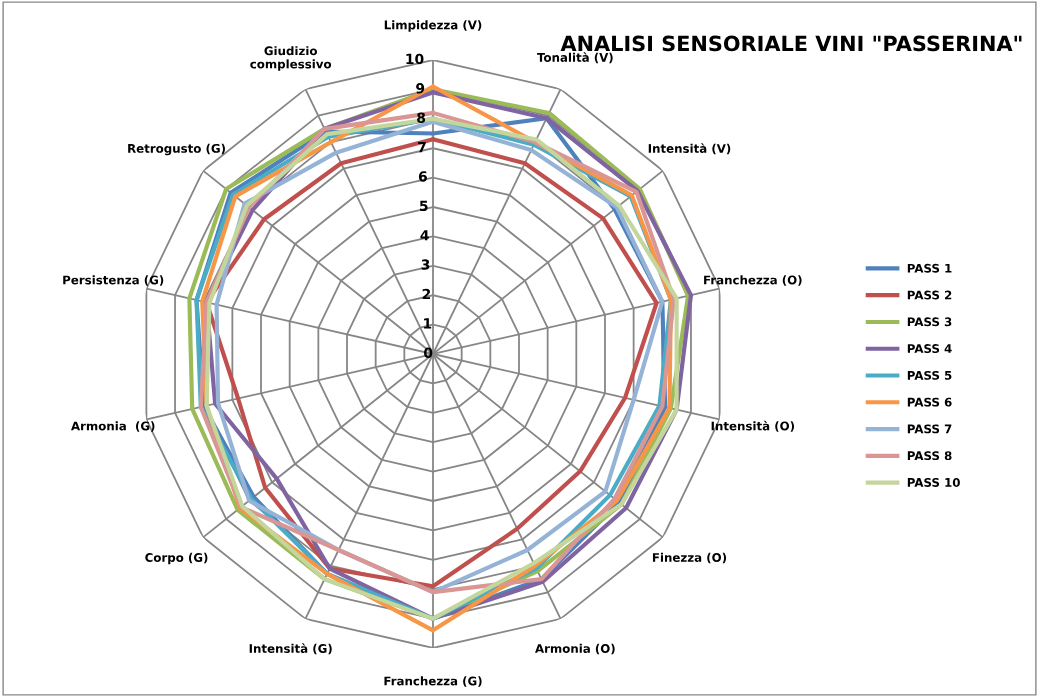 The width and height of the screenshot is (1039, 697). What do you see at coordinates (113, 280) in the screenshot?
I see `spoke-label: Persistenza (G)` at bounding box center [113, 280].